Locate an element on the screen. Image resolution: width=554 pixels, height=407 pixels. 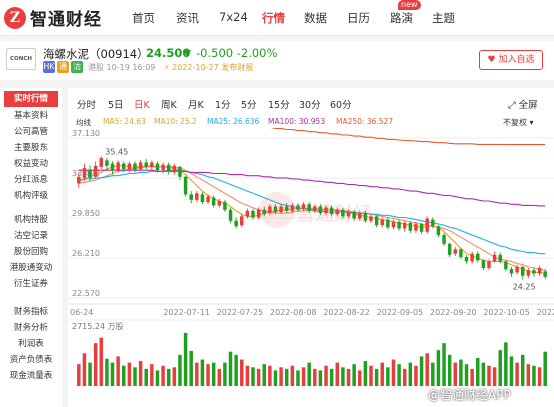
sidebar-item-cashflow: 现金流量表 is located at coordinates (31, 376).